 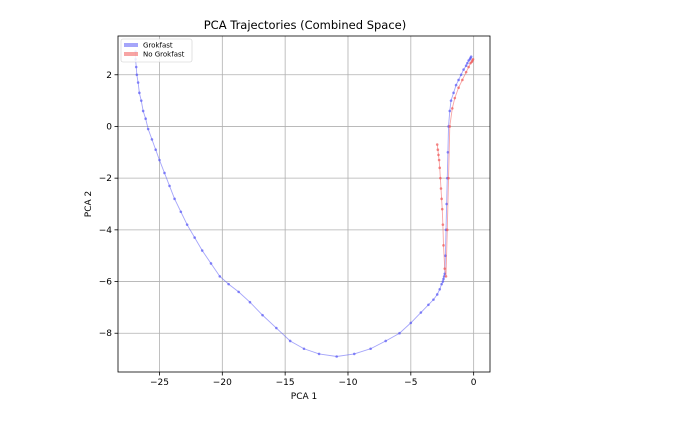 What do you see at coordinates (222, 383) in the screenshot?
I see `x-tick-label: −20` at bounding box center [222, 383].